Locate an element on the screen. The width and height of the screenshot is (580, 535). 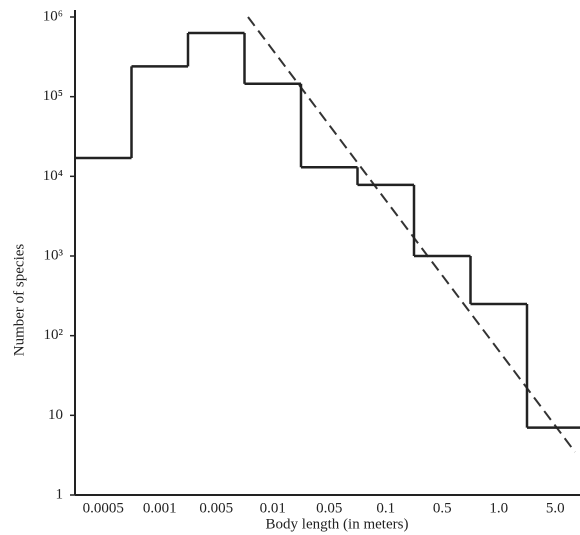
y-tick-label: 1 is located at coordinates (60, 494).